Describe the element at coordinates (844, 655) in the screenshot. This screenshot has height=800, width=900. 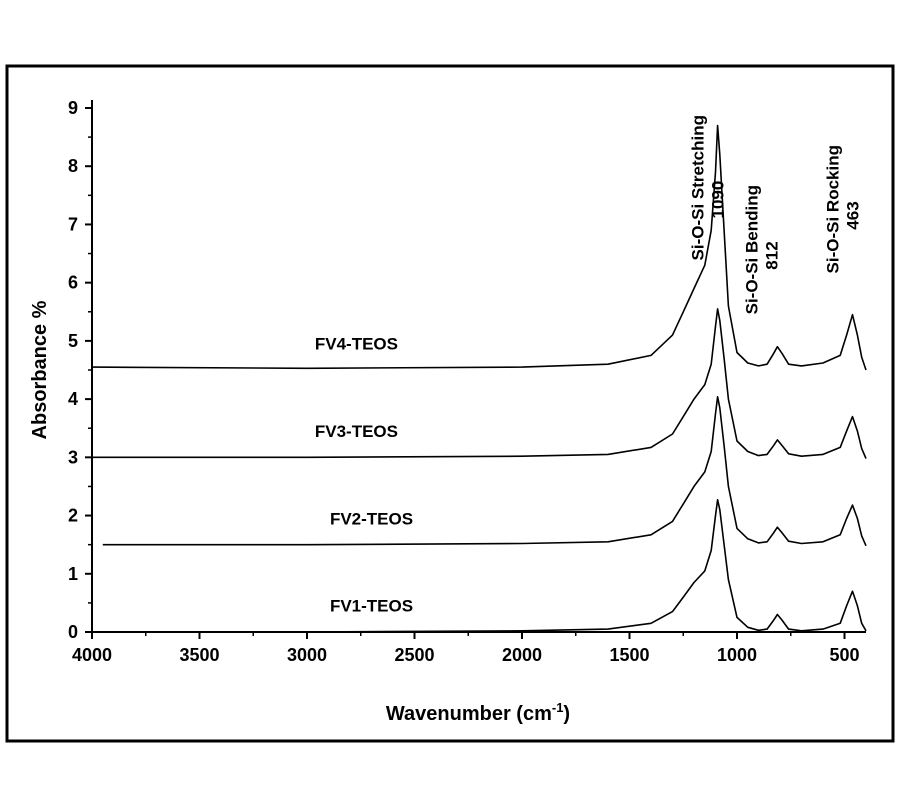
I see `x-tick-label: 500` at that location.